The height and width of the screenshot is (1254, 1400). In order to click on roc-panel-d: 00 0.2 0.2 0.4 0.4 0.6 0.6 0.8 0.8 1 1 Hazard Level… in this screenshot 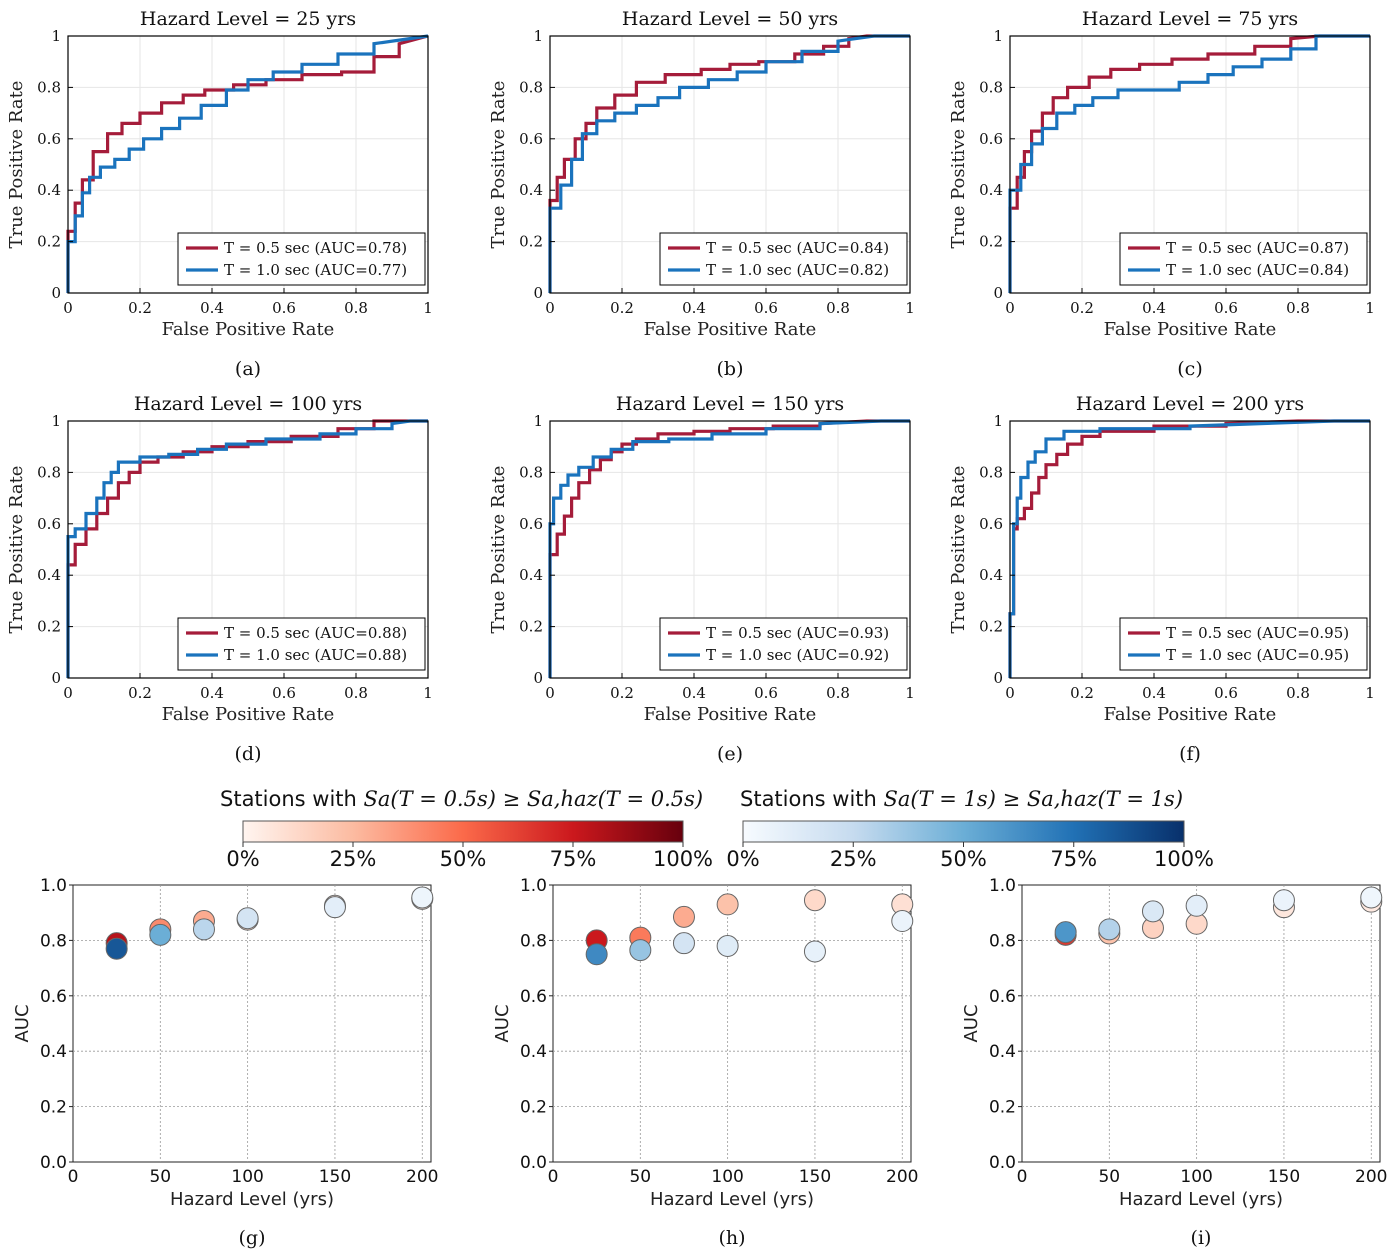, I will do `click(219, 579)`.